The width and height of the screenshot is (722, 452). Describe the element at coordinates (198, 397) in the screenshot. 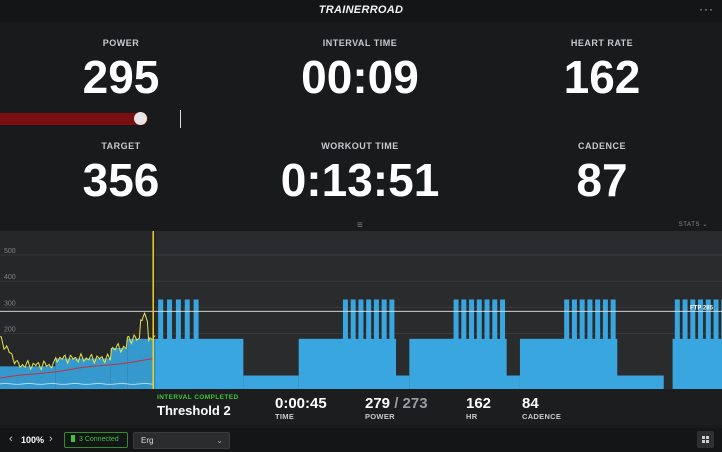

I see `interval-status: INTERVAL COMPLETED` at that location.